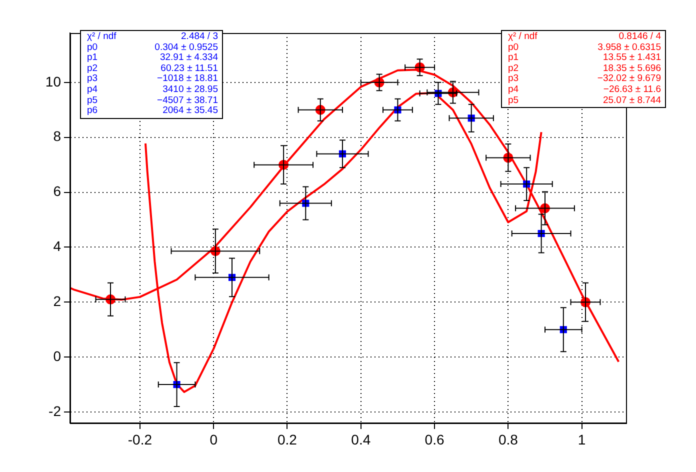  What do you see at coordinates (584, 68) in the screenshot?
I see `text: χ² / ndf 0.8146 / 4 p0 3.958 ± 0.6315 p1 13.55 ± 1.431 p2 18.35 ± 5.696 p3 −32.02 ± 9.679 p4 −26.63 ± 11.6 p5 25.07 ± 8.744` at bounding box center [584, 68].